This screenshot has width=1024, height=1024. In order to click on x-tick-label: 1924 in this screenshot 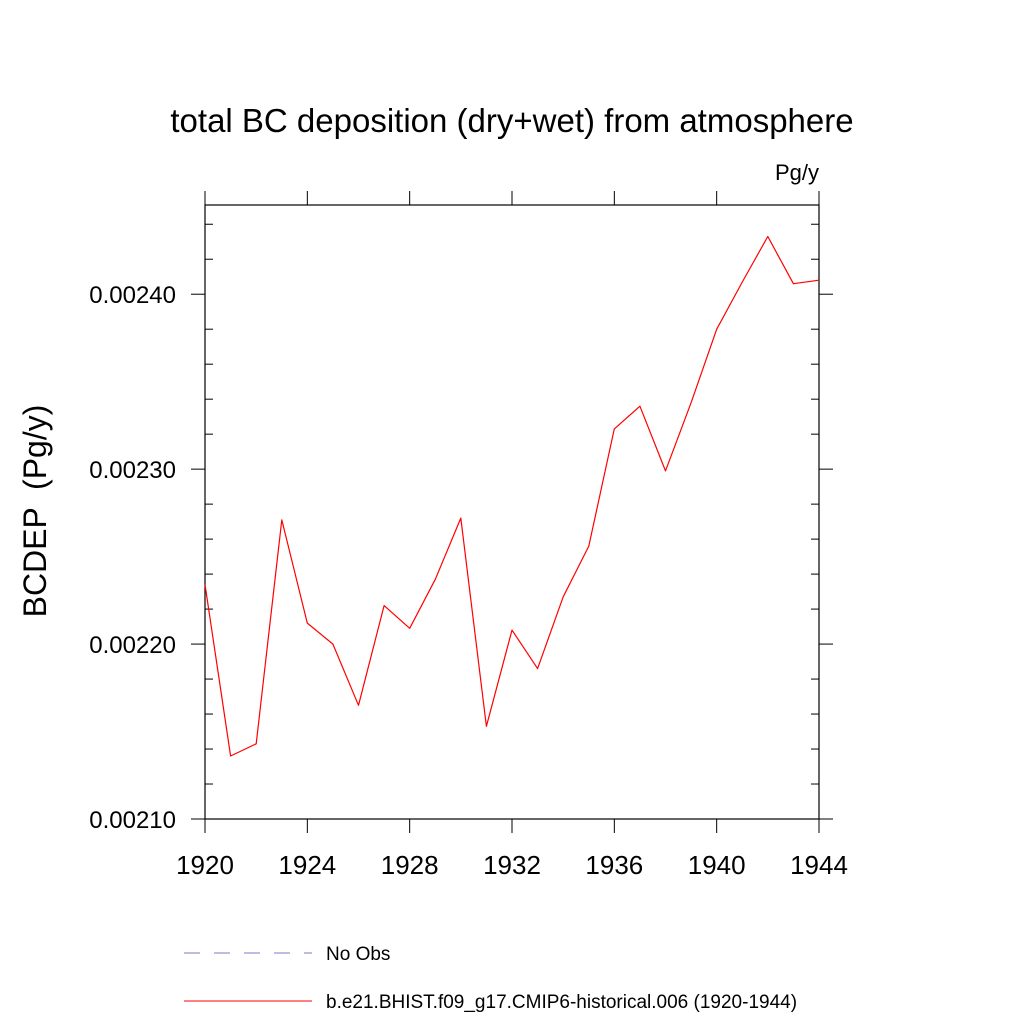, I will do `click(307, 865)`.